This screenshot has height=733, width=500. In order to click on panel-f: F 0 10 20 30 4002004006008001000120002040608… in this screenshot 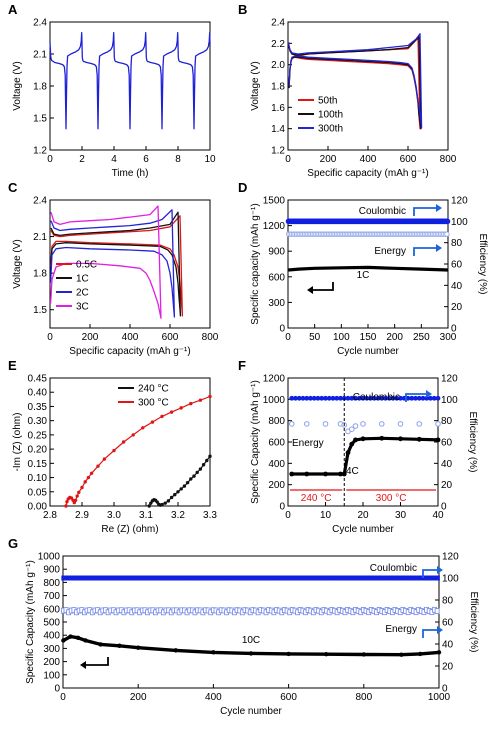, I will do `click(358, 446)`.